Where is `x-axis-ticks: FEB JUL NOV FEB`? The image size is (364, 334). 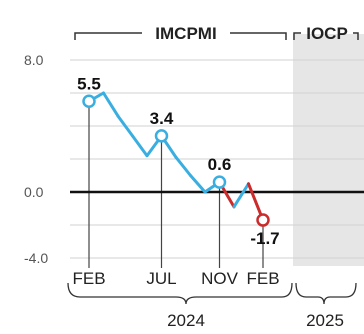 x-axis-ticks: FEB JUL NOV FEB is located at coordinates (175, 278).